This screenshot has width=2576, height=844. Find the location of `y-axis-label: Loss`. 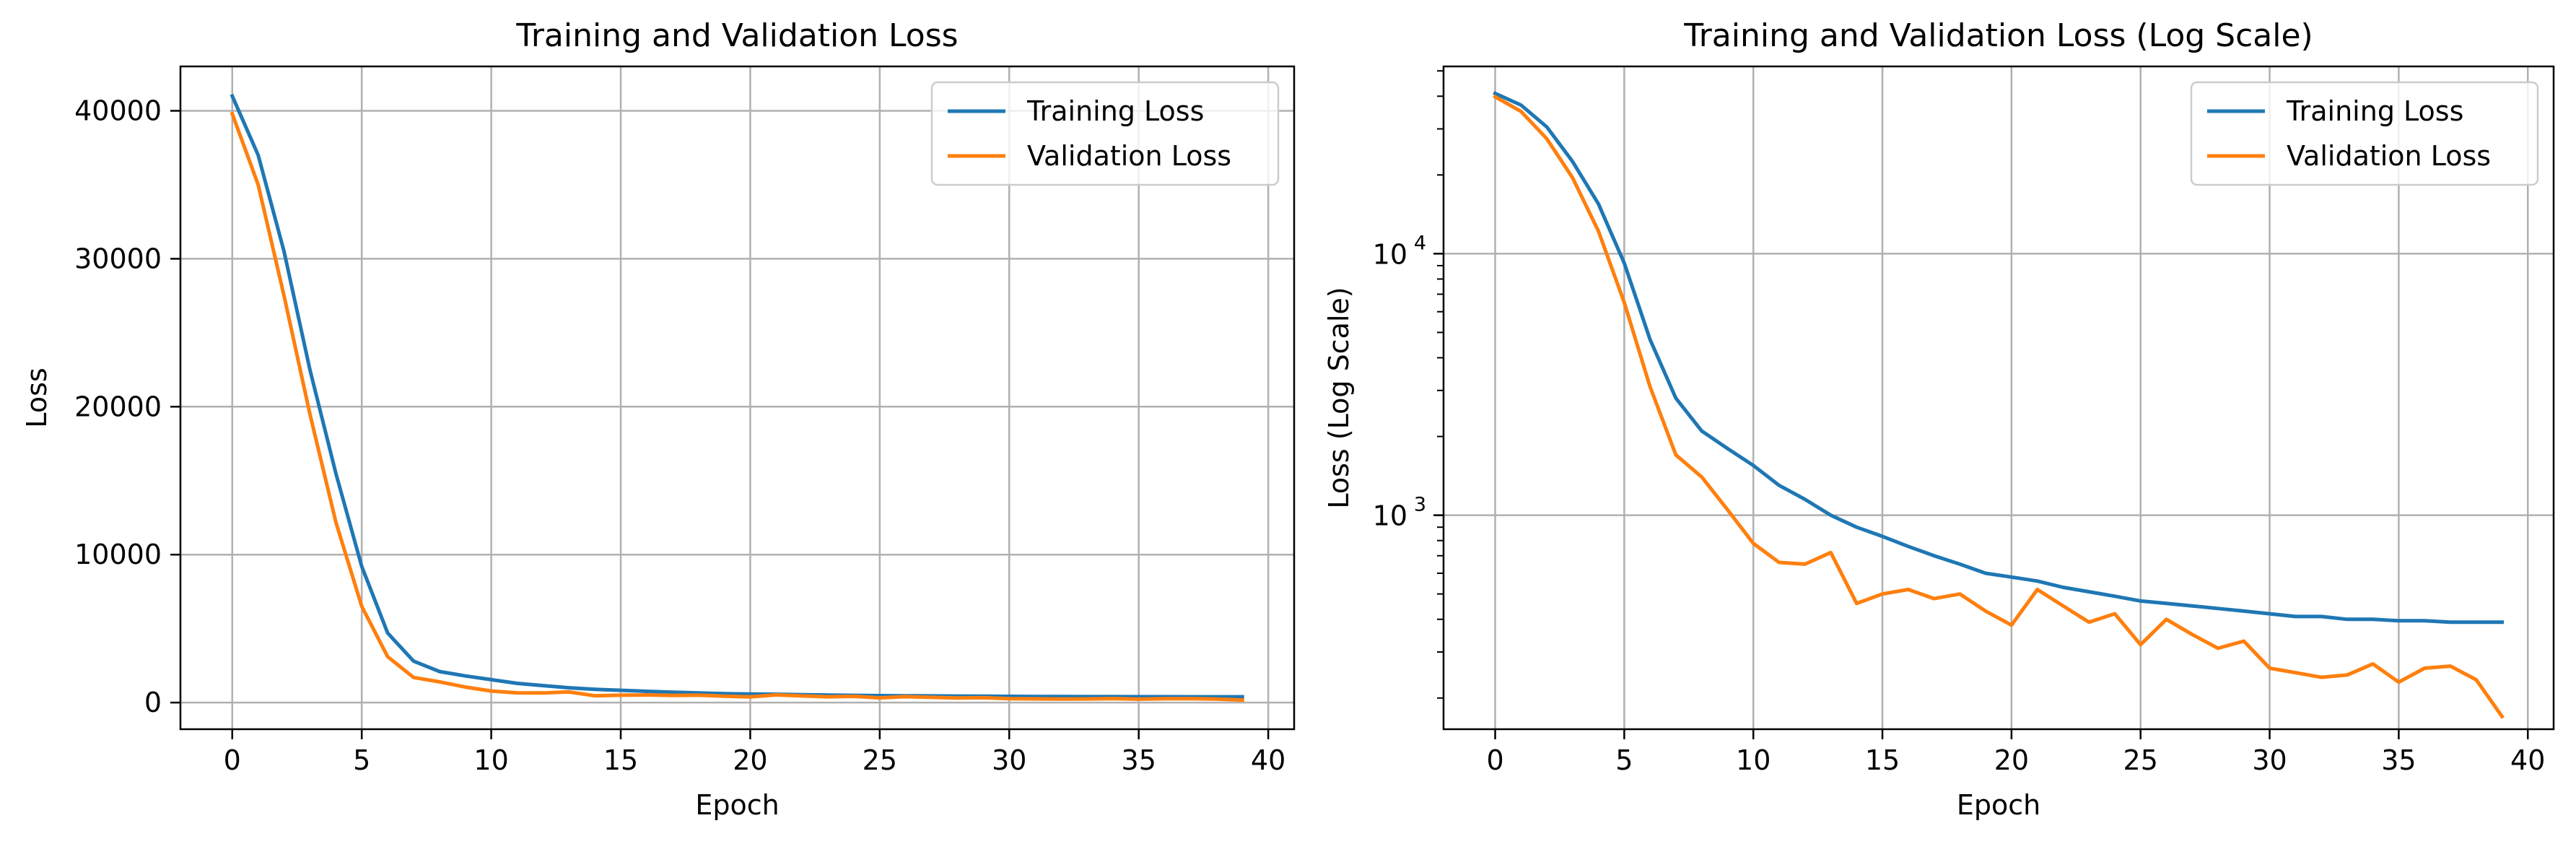

y-axis-label: Loss is located at coordinates (37, 397).